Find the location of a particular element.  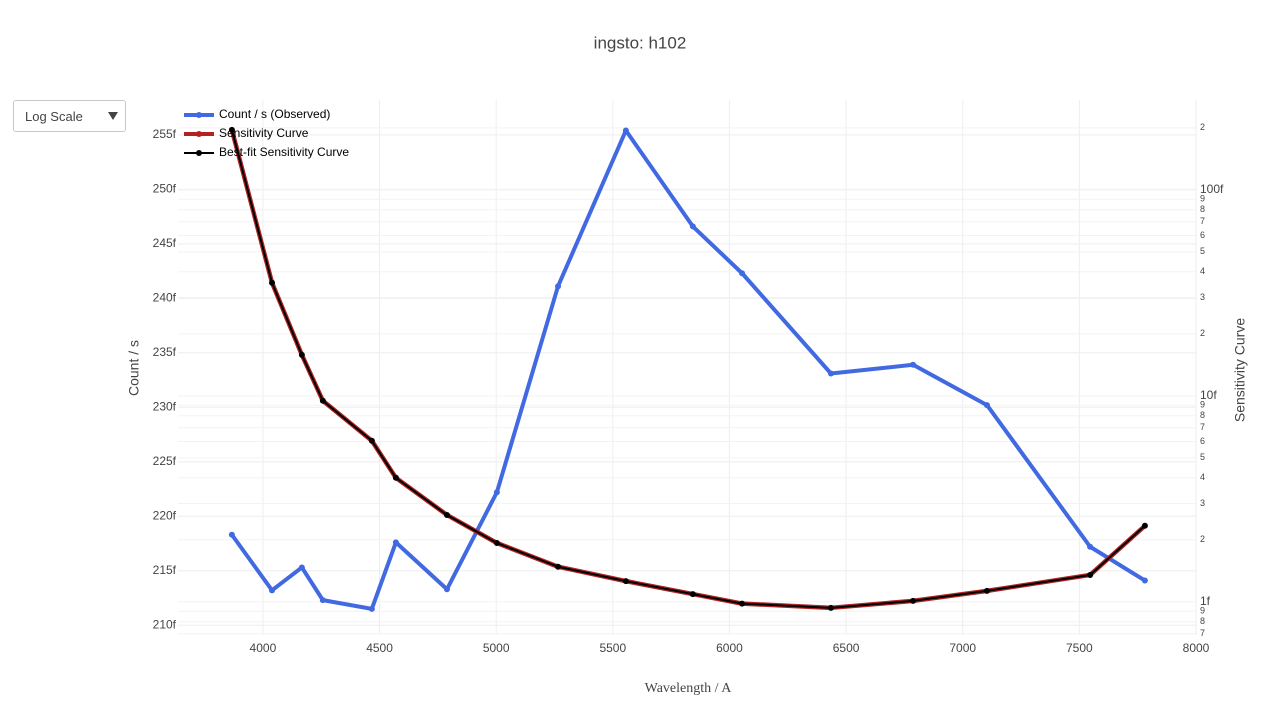

x-tick-label: 5000 is located at coordinates (496, 648).